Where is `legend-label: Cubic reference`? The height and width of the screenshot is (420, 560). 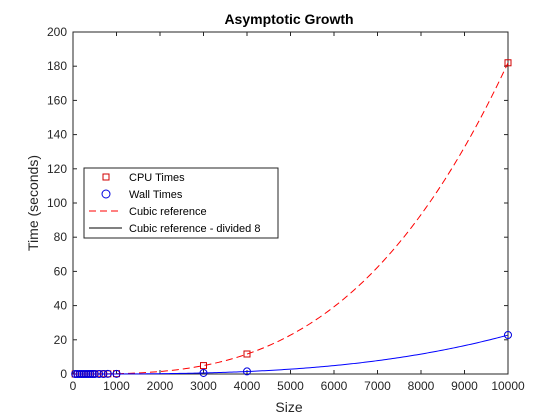
legend-label: Cubic reference is located at coordinates (168, 212).